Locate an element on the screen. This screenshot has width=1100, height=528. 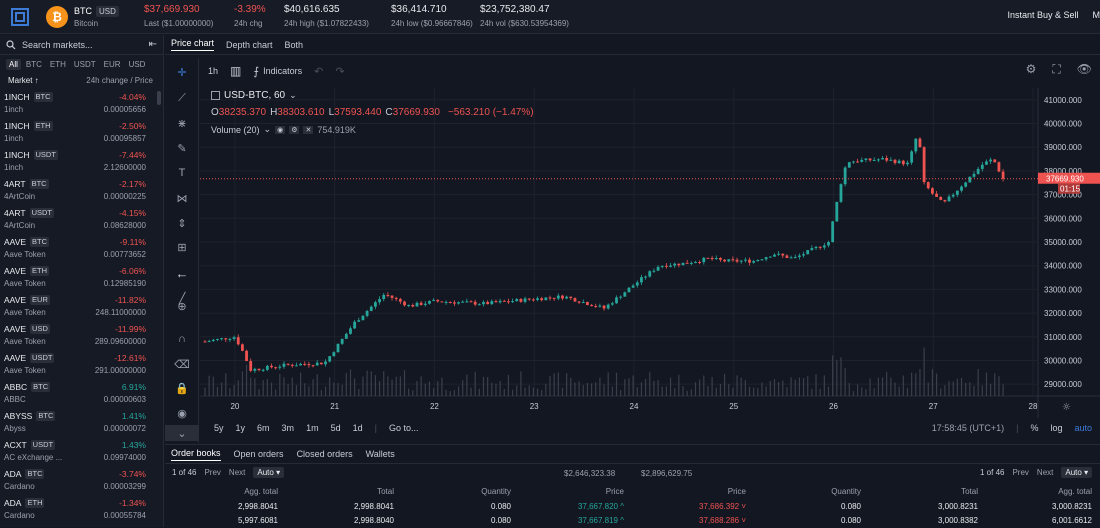
measure-tool-icon: ⇕ is located at coordinates (182, 223).